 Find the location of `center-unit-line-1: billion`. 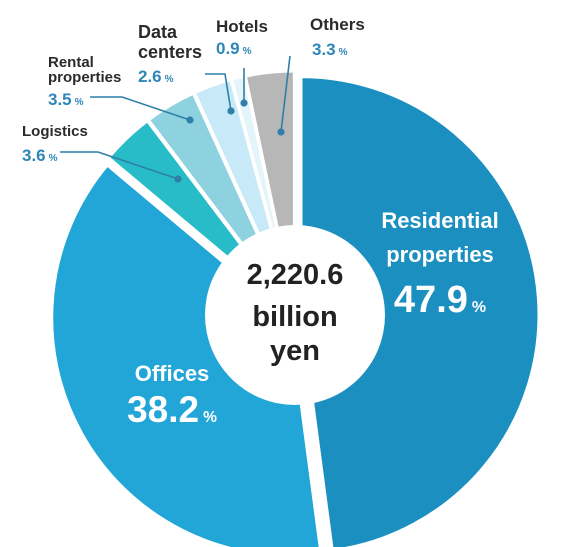

center-unit-line-1: billion is located at coordinates (294, 317).